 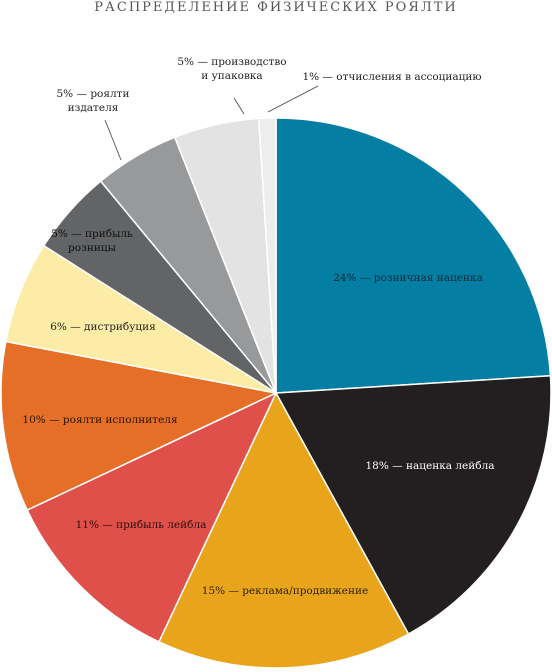 I want to click on slice-label-9: 5% — производство и упаковка, so click(x=231, y=69).